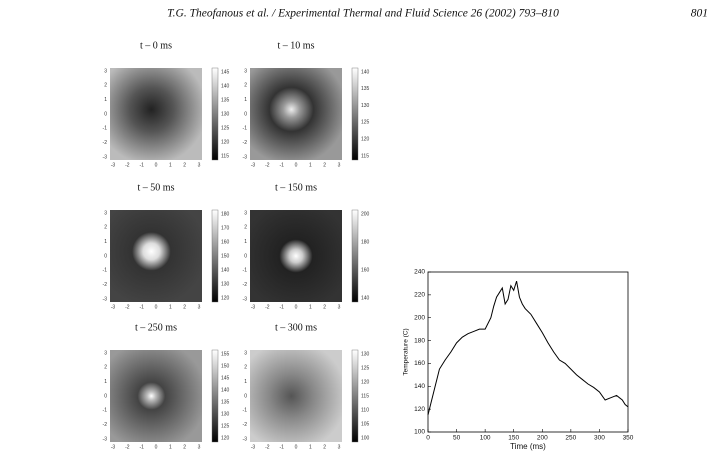 The width and height of the screenshot is (727, 456). Describe the element at coordinates (225, 256) in the screenshot. I see `colorbar-tick-label: 150` at that location.